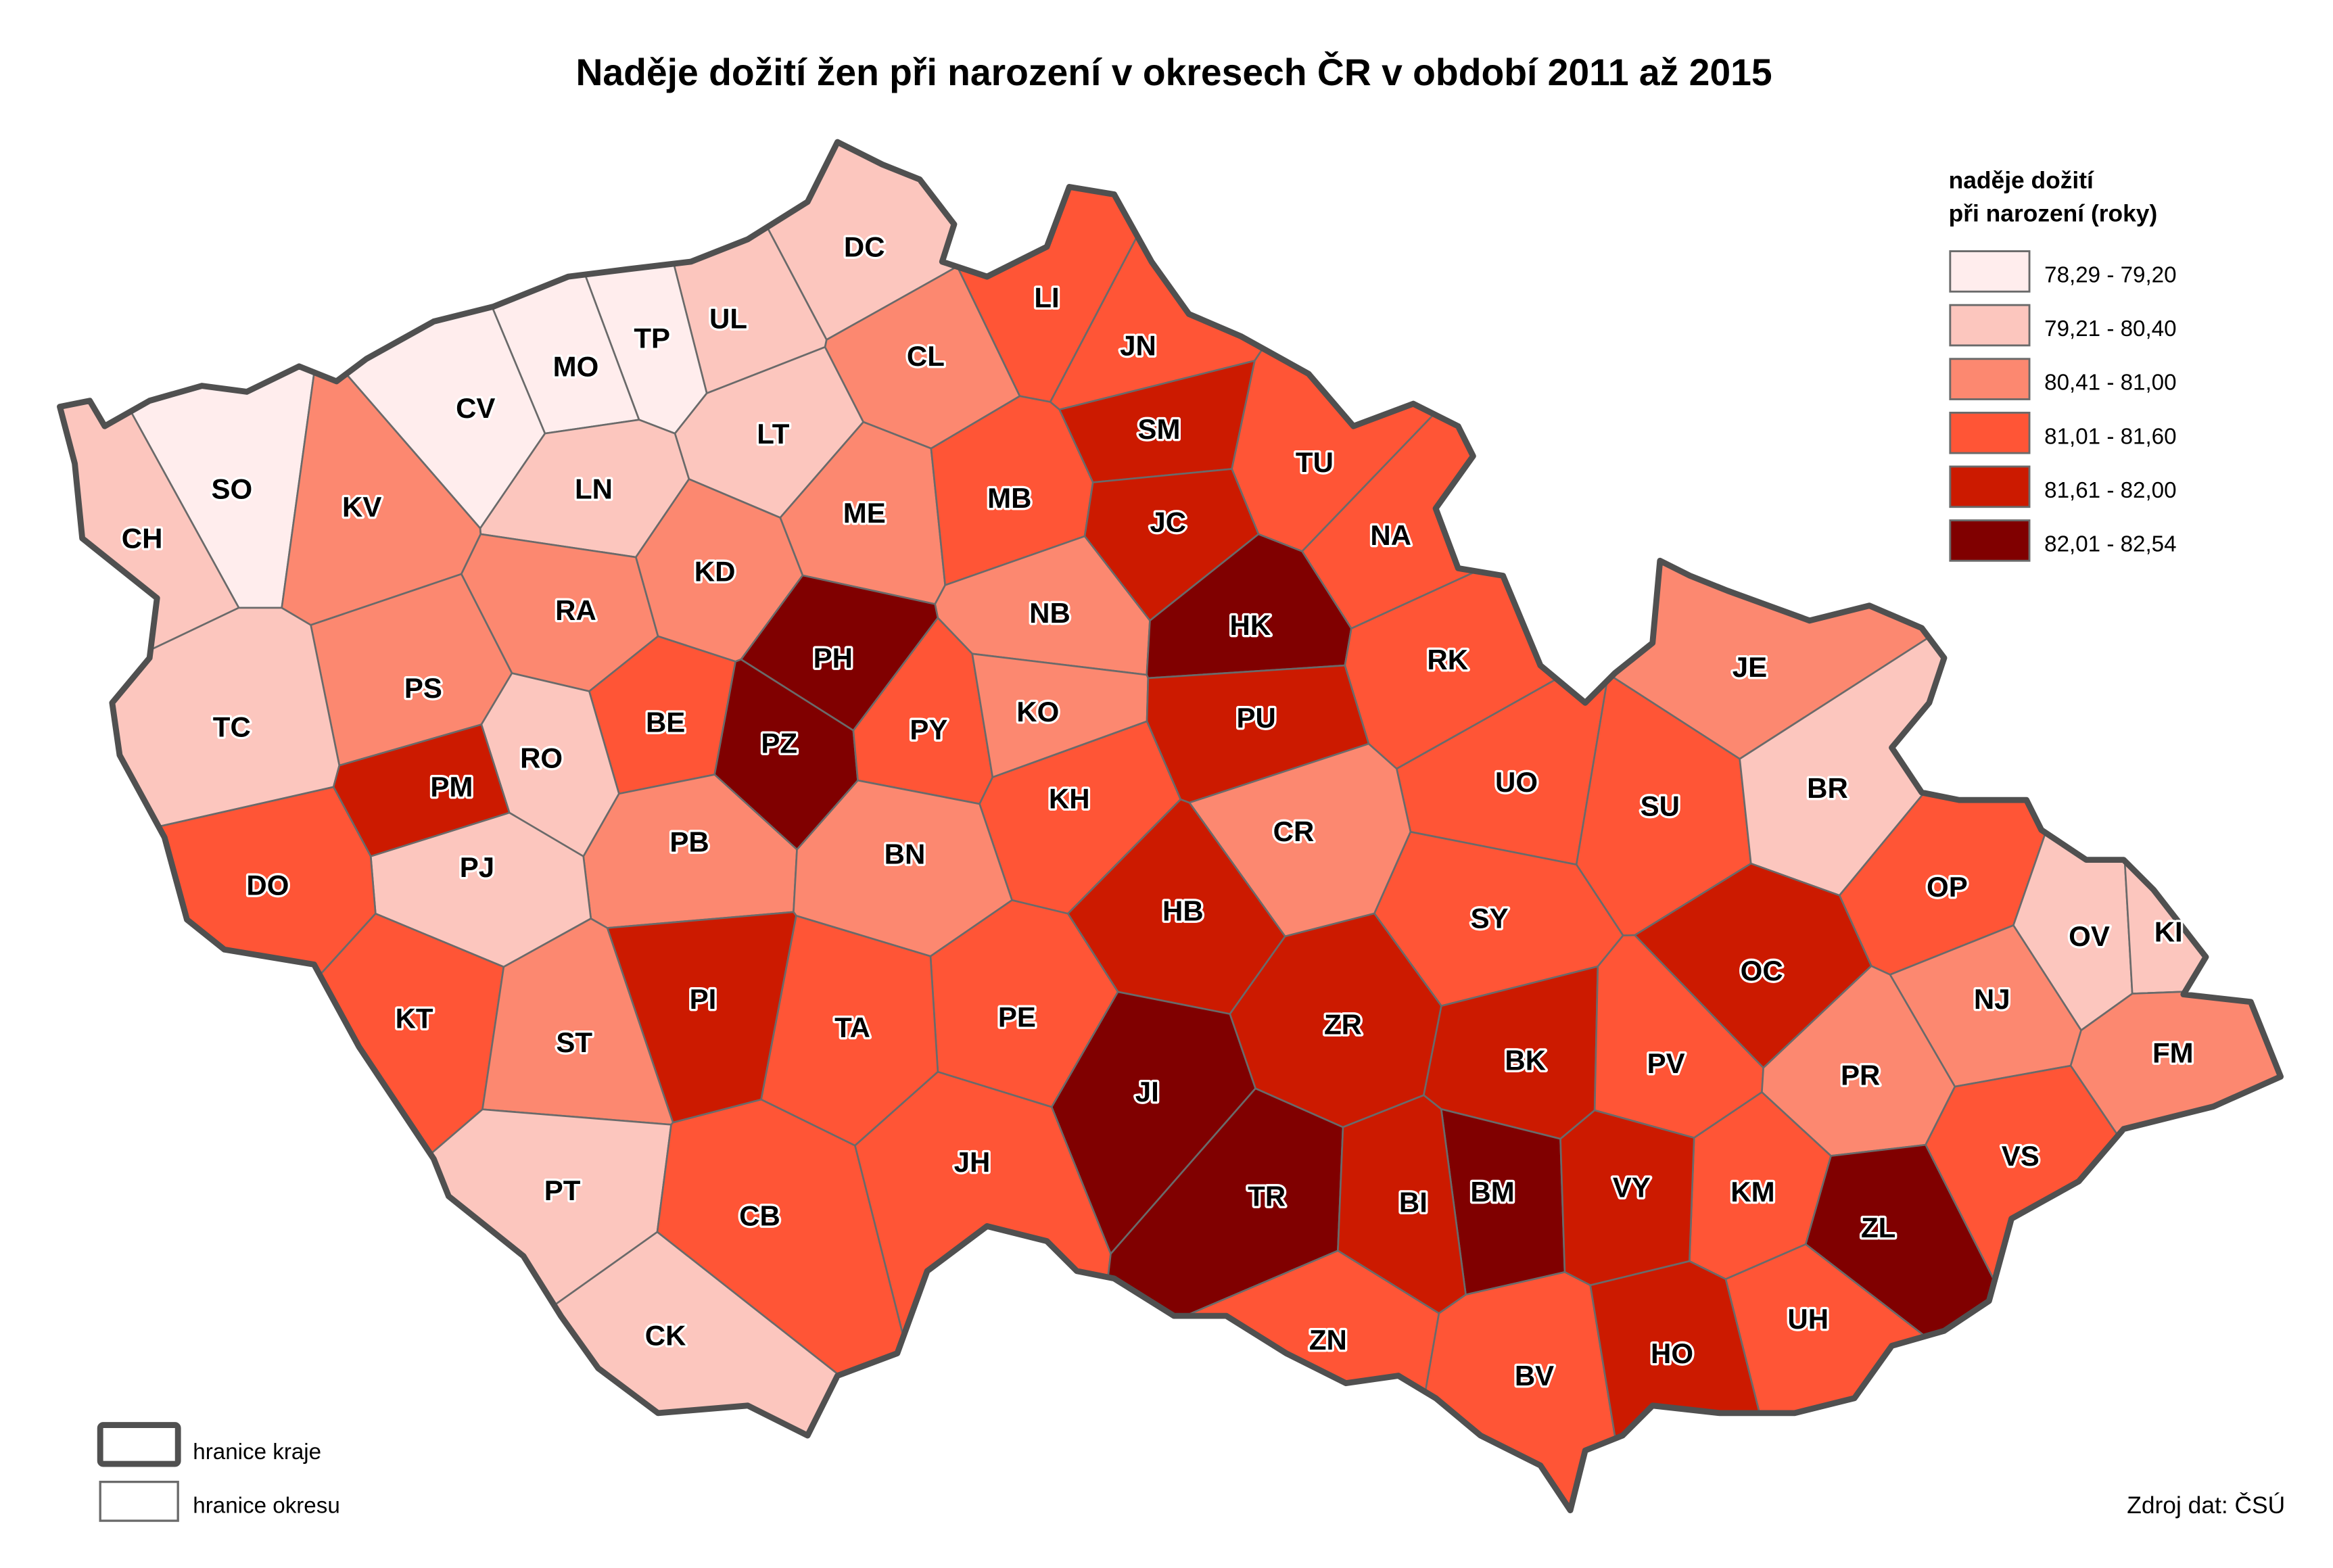  I want to click on region-border-label: hranice kraje, so click(257, 1452).